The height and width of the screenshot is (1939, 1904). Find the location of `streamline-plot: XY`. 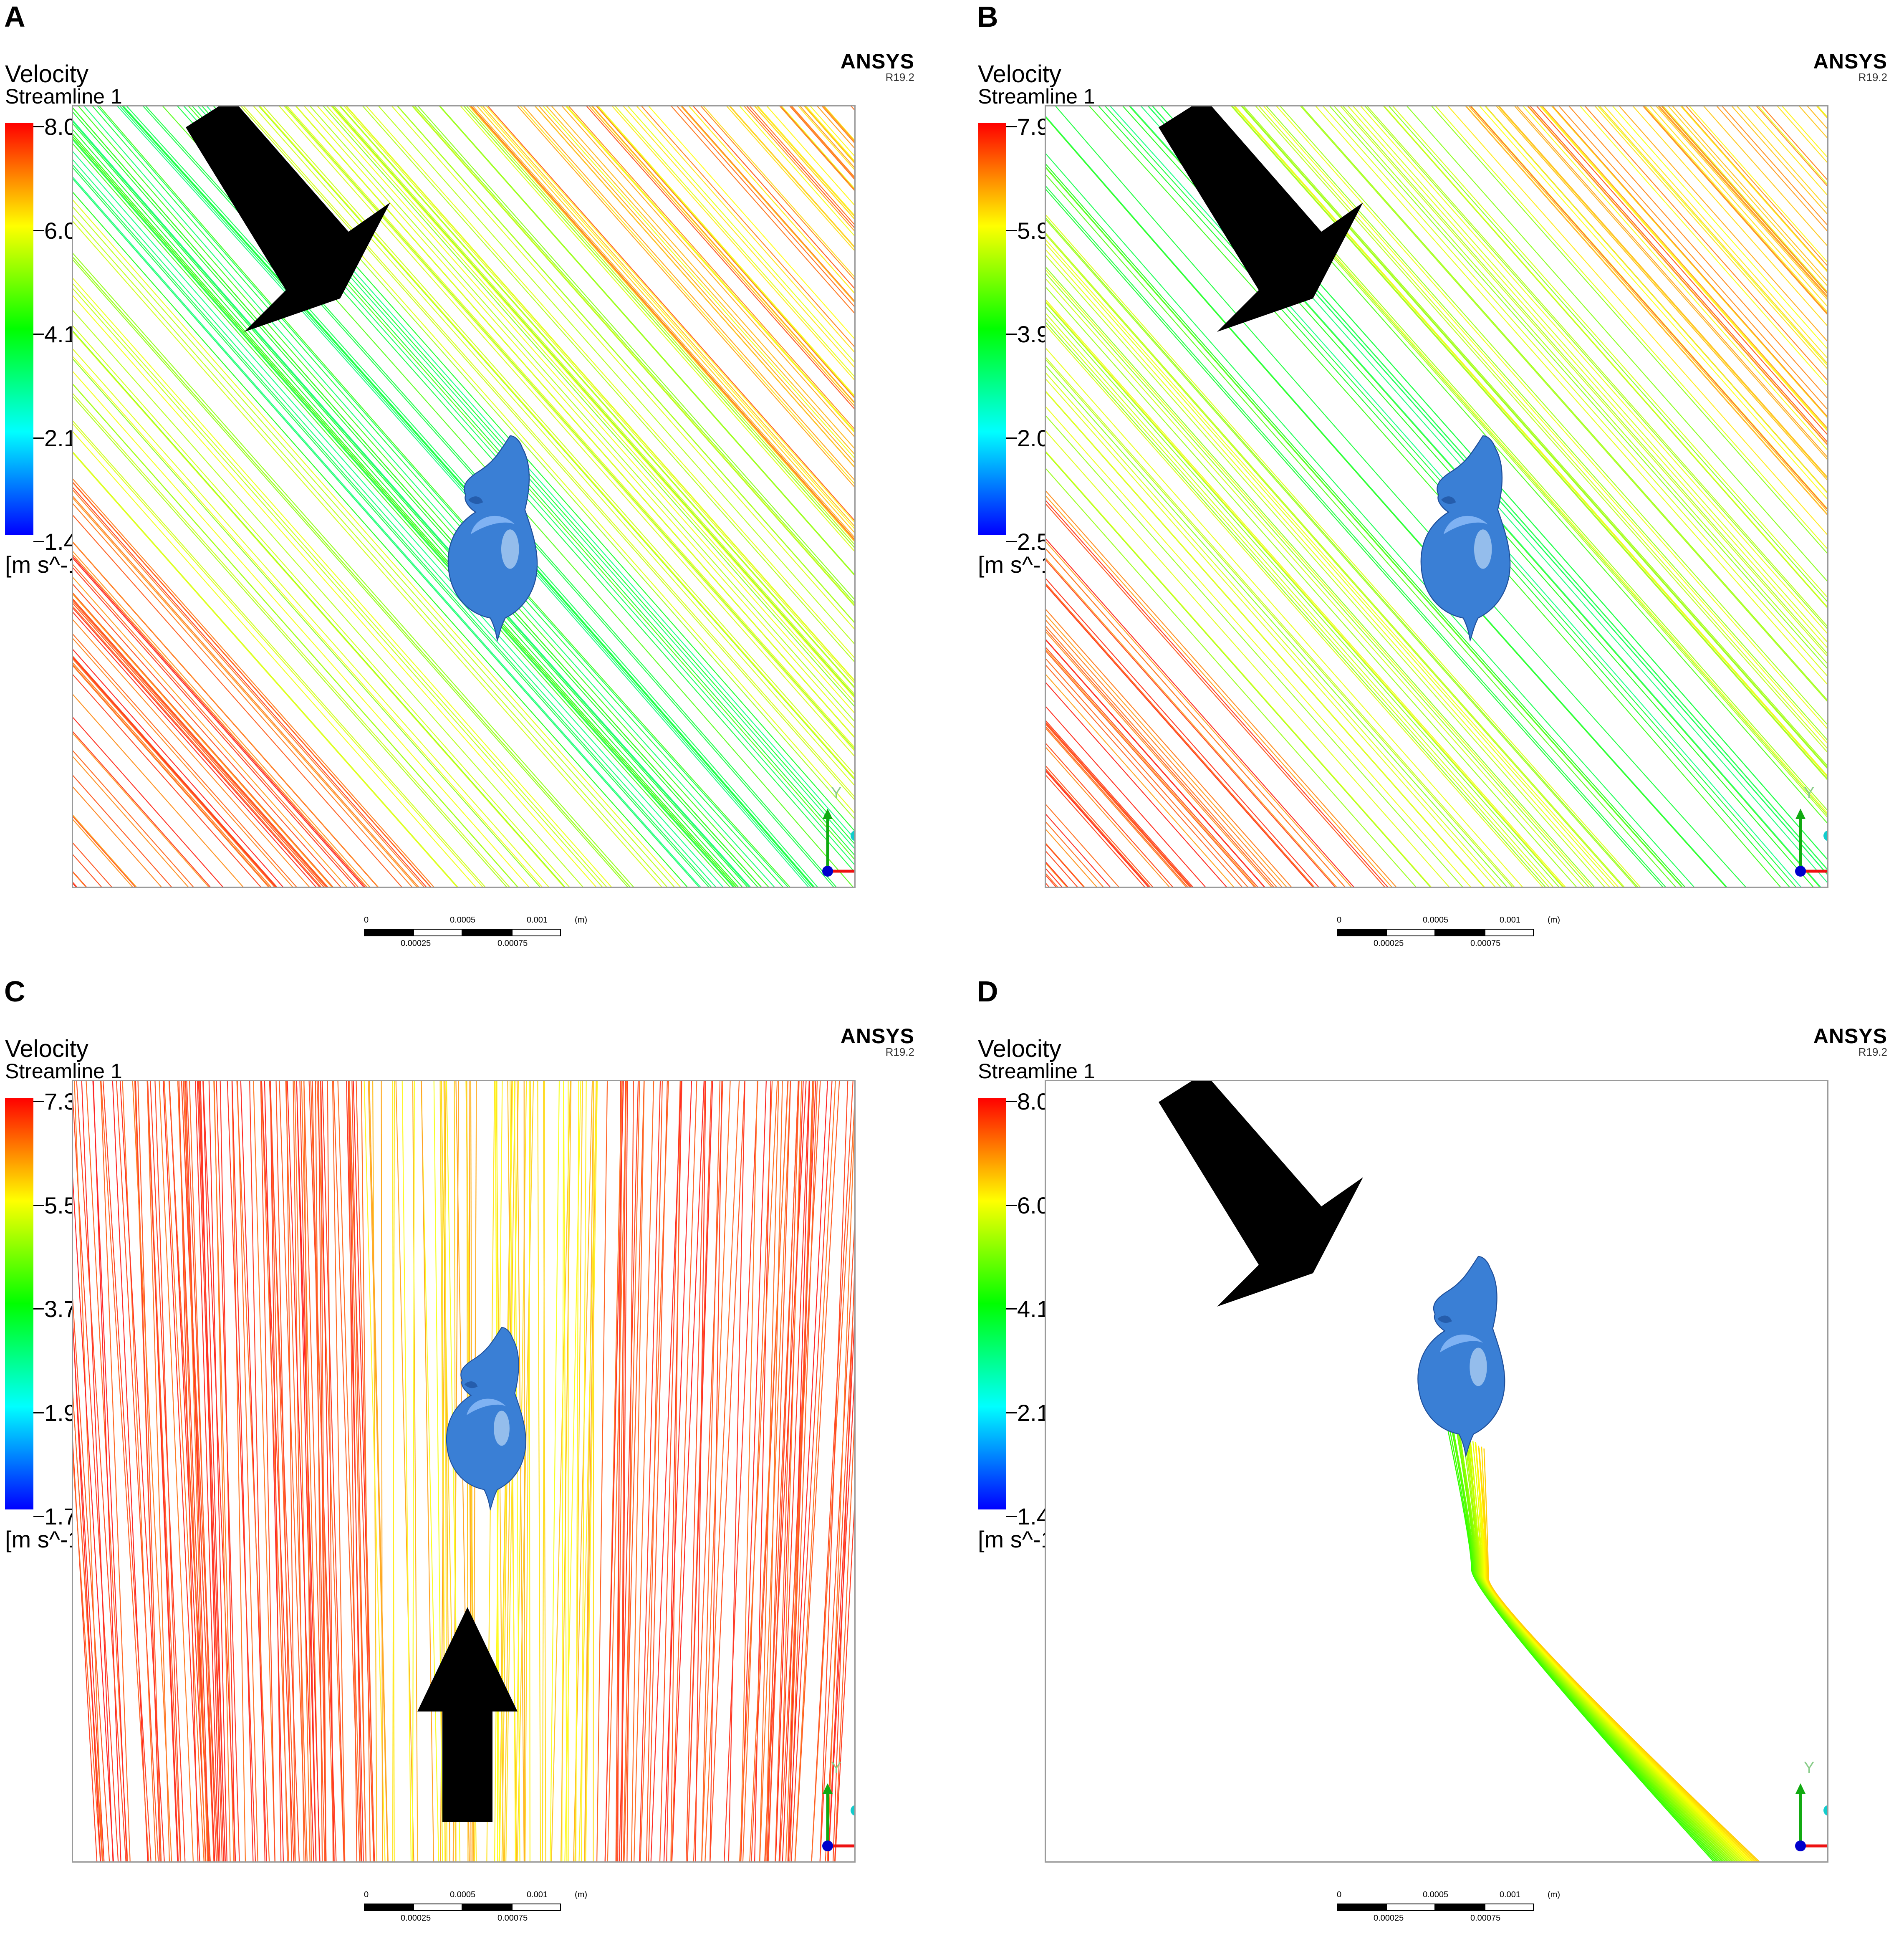

streamline-plot: XY is located at coordinates (1493, 1471).